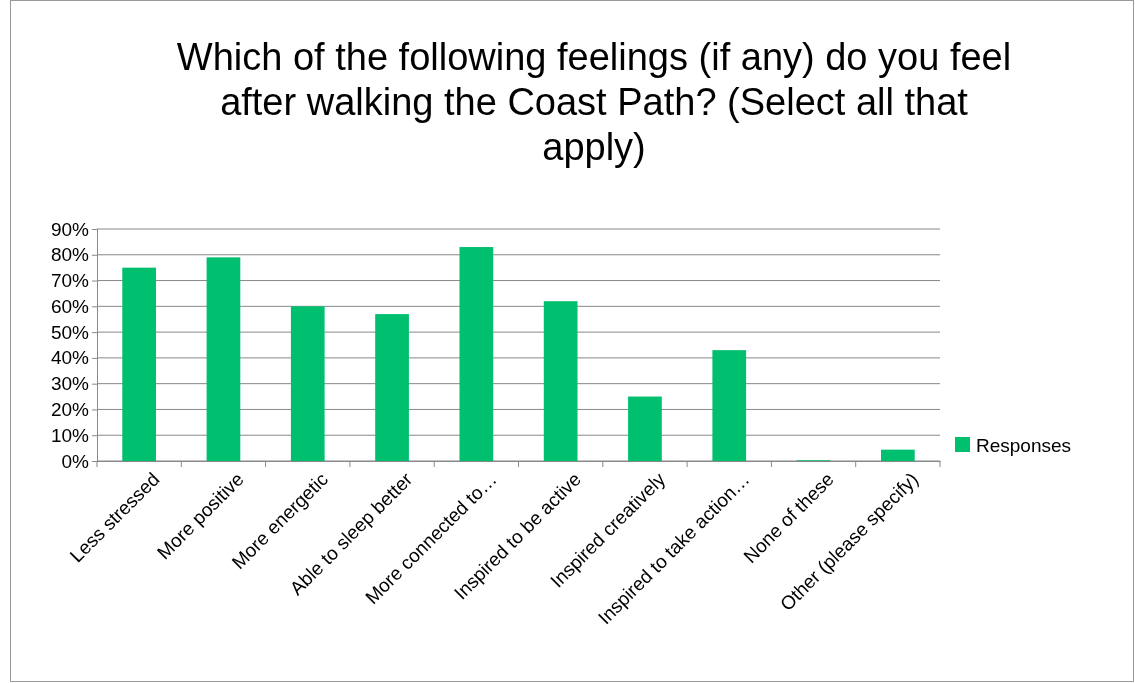  I want to click on y-tick-label: 0%, so click(75, 461).